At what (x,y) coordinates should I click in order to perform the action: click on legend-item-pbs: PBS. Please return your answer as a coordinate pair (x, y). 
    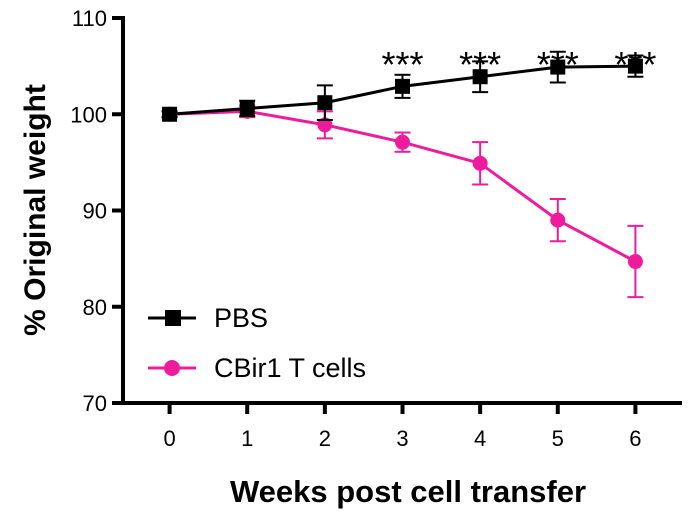
    Looking at the image, I should click on (208, 318).